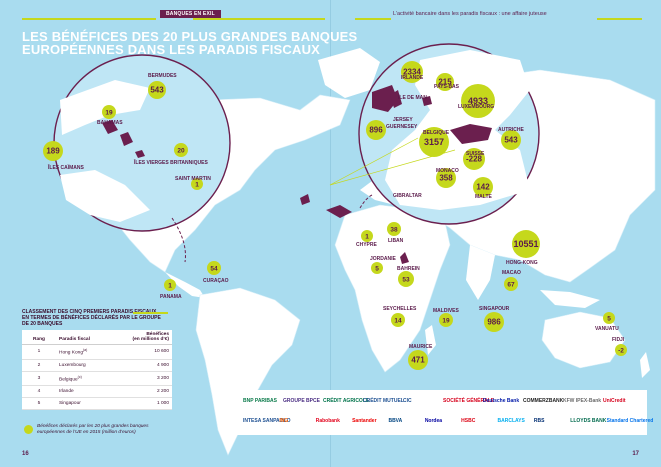 This screenshot has width=661, height=467. Describe the element at coordinates (511, 273) in the screenshot. I see `label-macao: MACAO` at that location.